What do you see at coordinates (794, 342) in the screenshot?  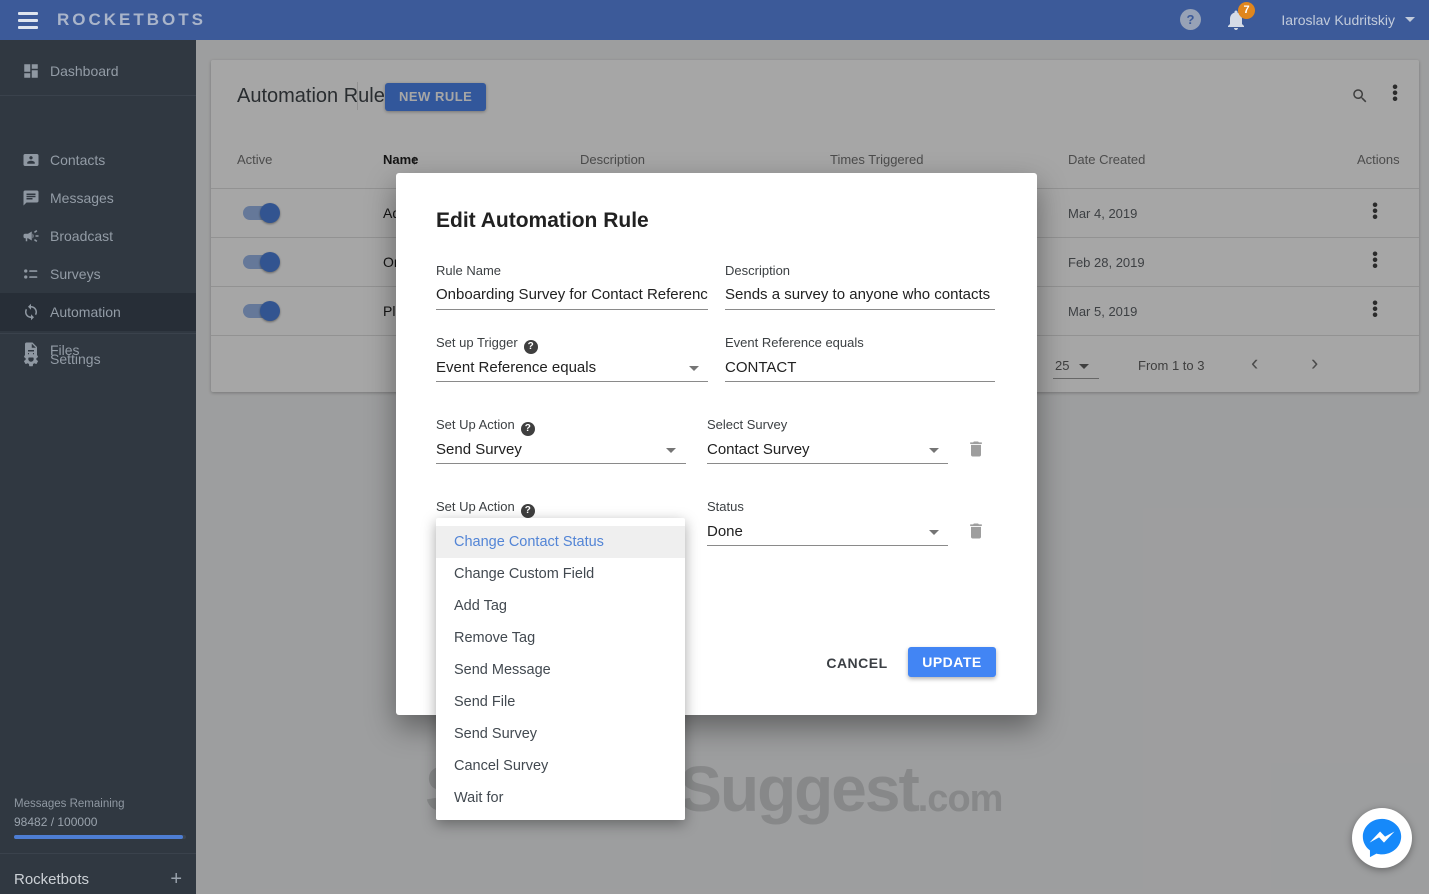 I see `event-reference-label: Event Reference equals` at bounding box center [794, 342].